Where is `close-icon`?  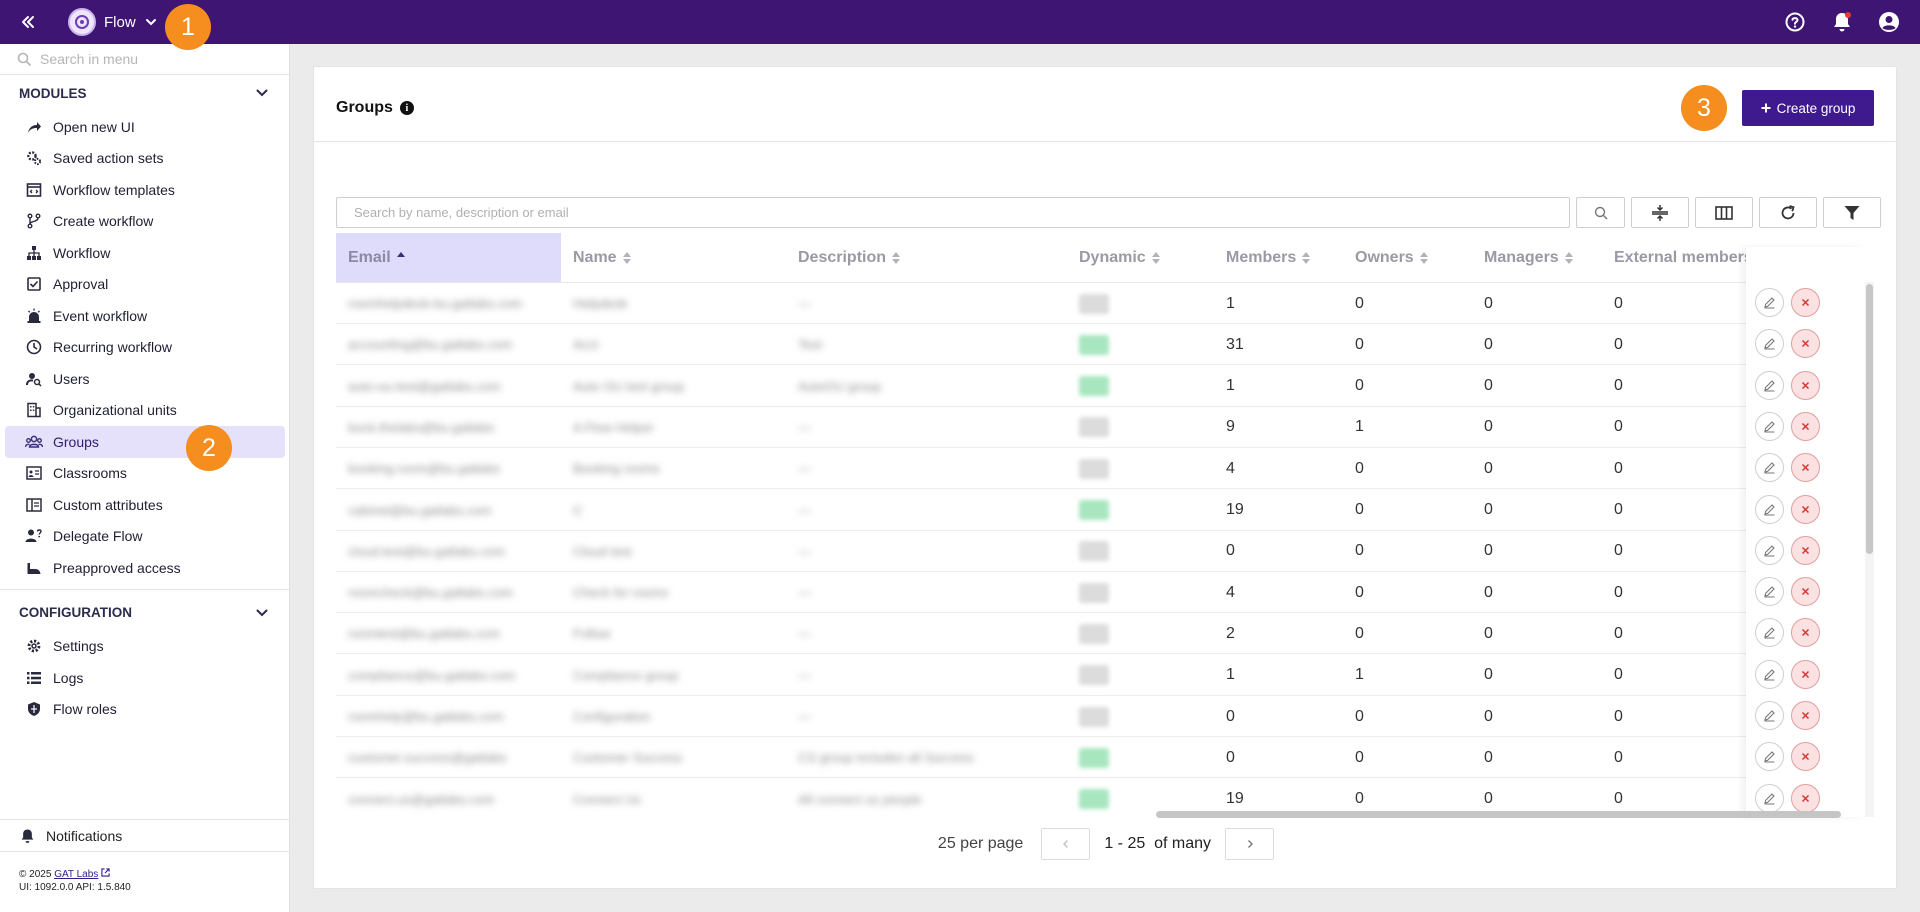 close-icon is located at coordinates (1805, 468).